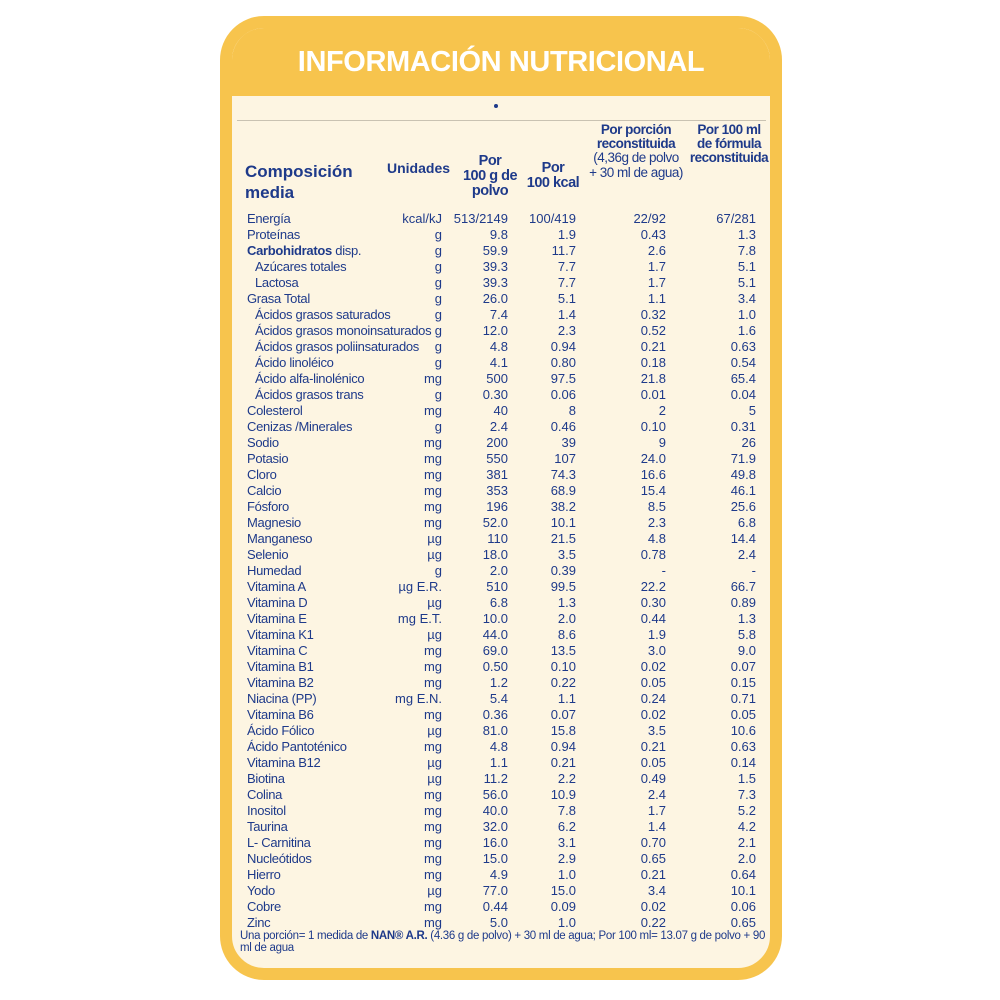  Describe the element at coordinates (419, 168) in the screenshot. I see `header-unidades: Unidades` at that location.